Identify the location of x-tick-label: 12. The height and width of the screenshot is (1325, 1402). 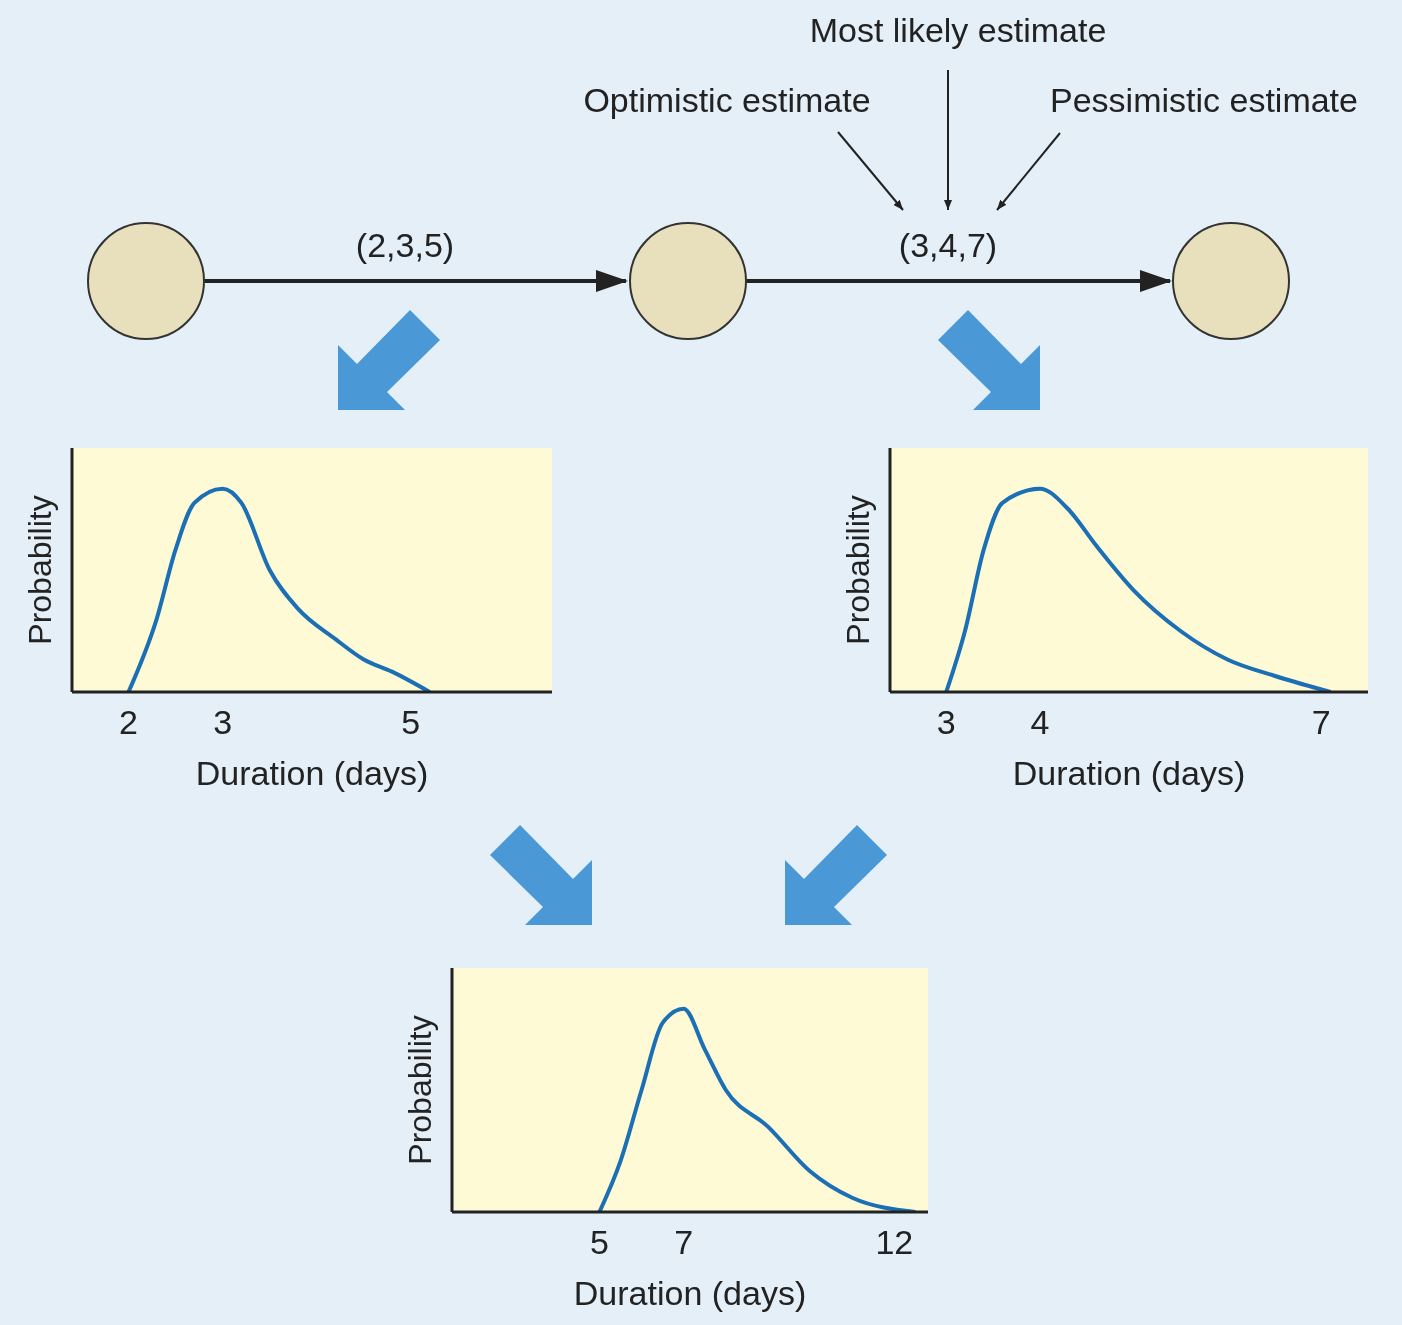
(894, 1242).